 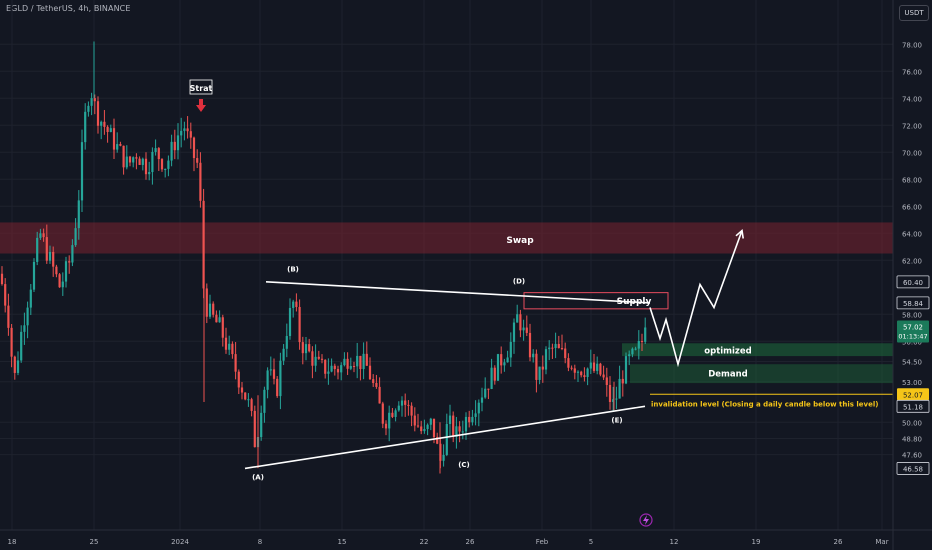 I want to click on y-tick-label: 70.00, so click(x=912, y=153).